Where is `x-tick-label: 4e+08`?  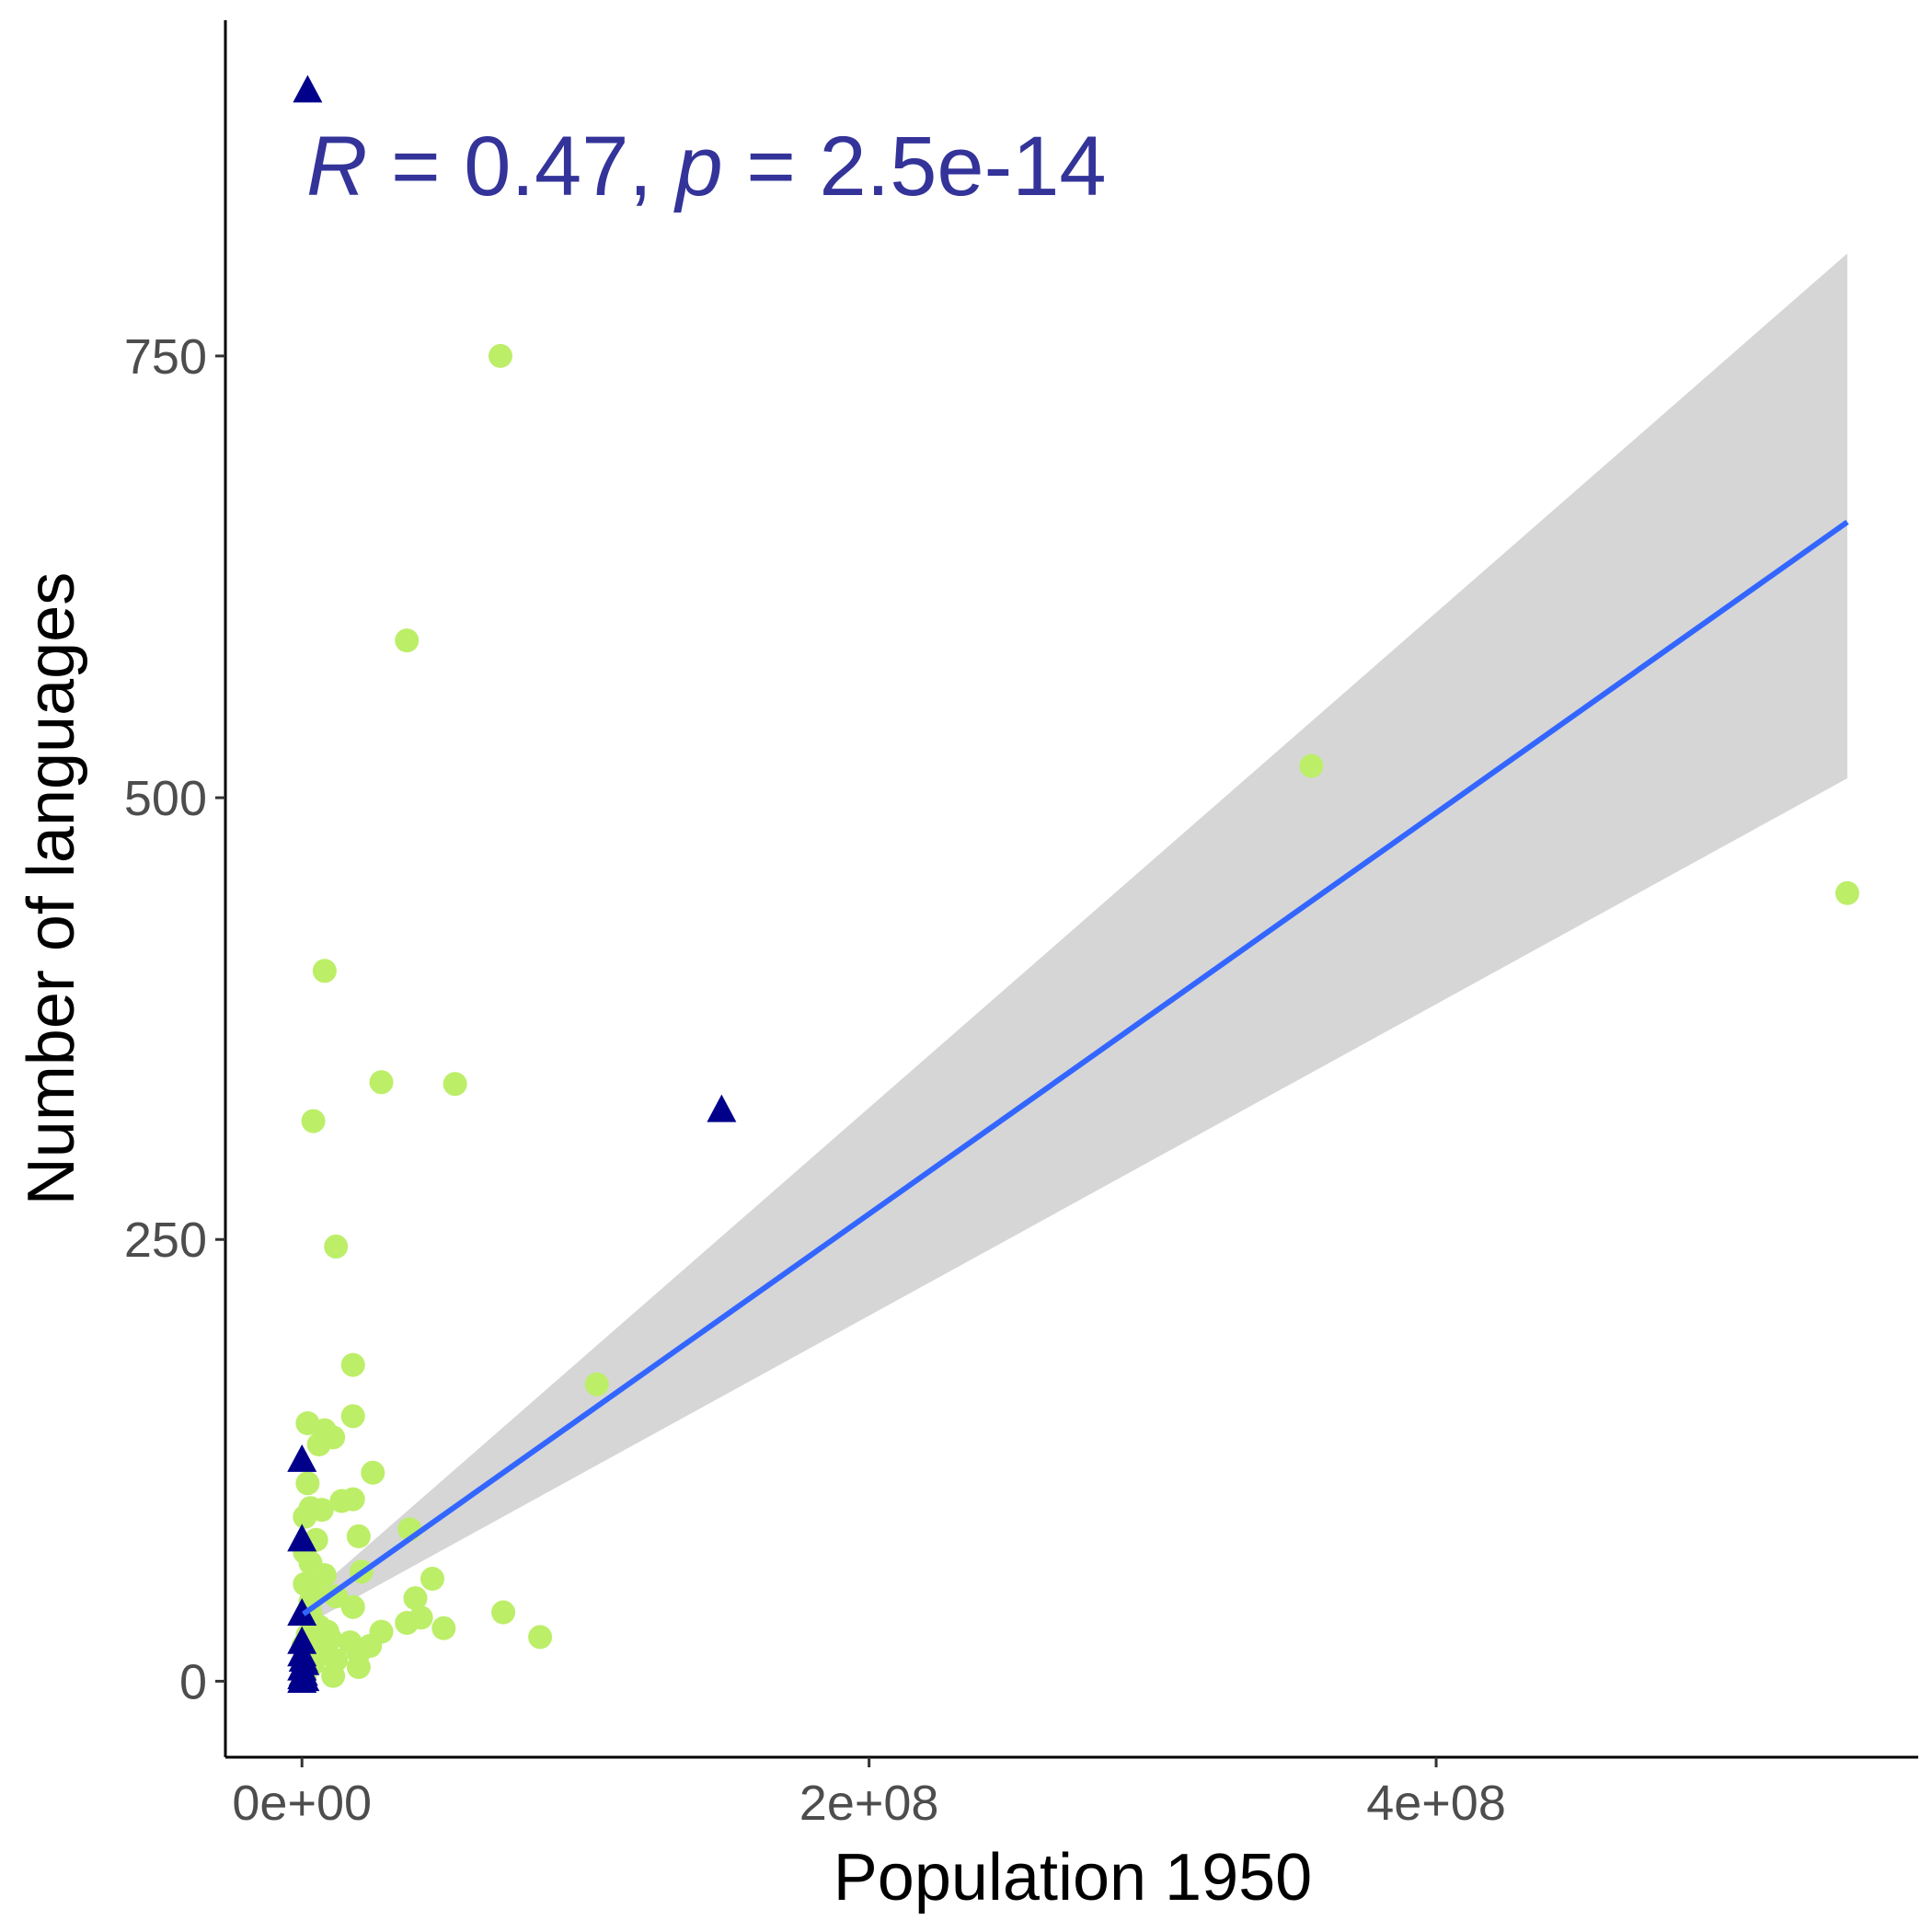 x-tick-label: 4e+08 is located at coordinates (1436, 1803).